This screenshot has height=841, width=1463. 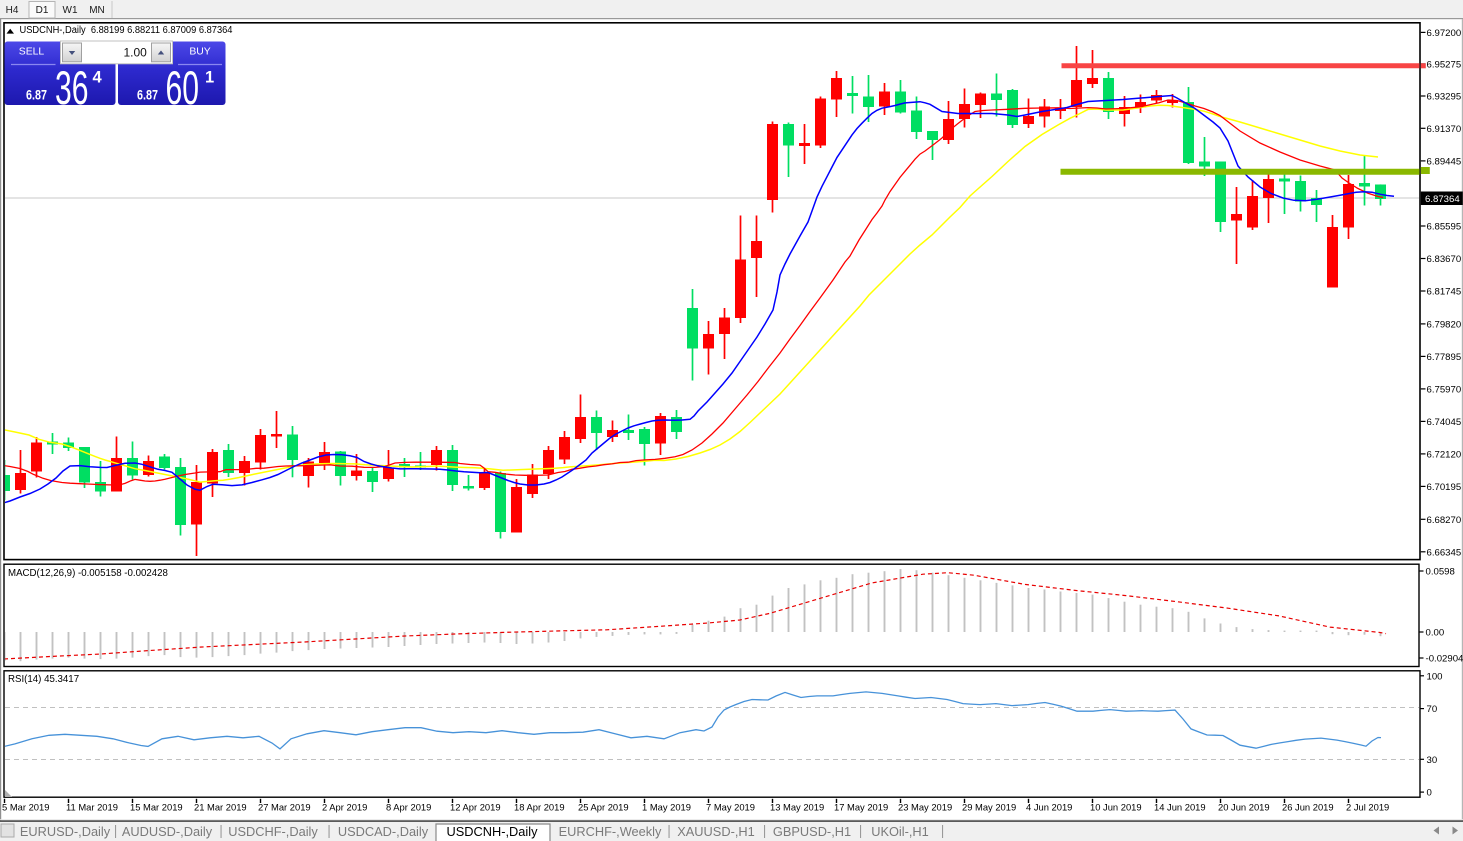 What do you see at coordinates (1435, 633) in the screenshot?
I see `svg-text: 0.00` at bounding box center [1435, 633].